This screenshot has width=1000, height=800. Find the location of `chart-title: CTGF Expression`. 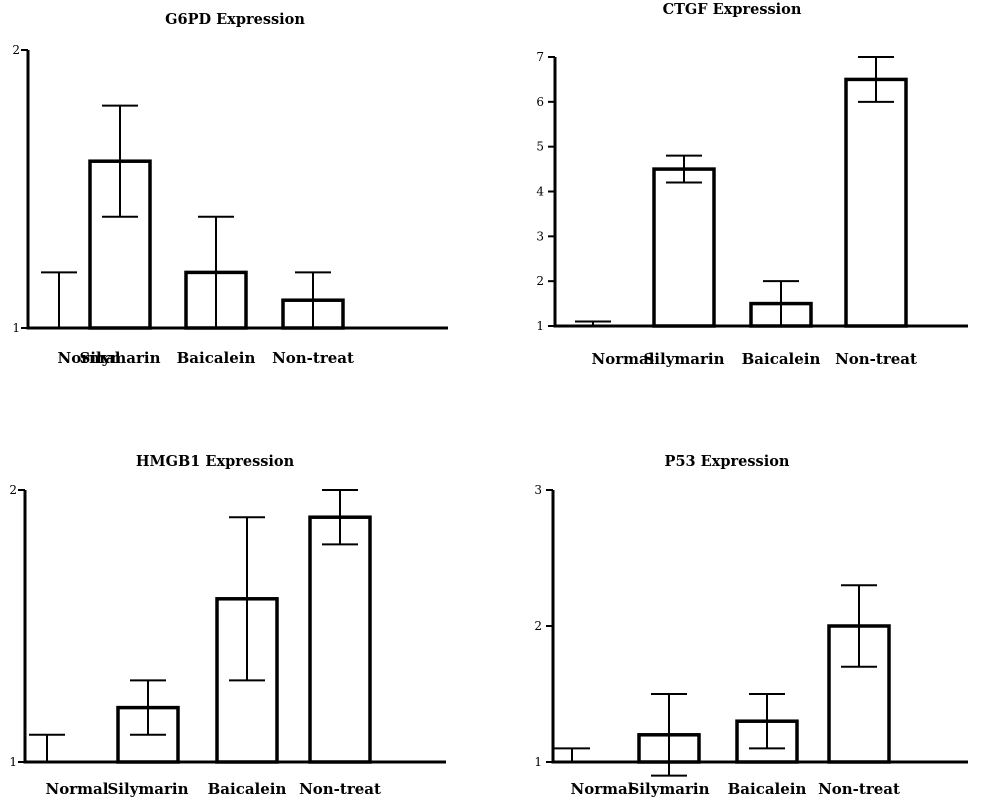

chart-title: CTGF Expression is located at coordinates (732, 9).